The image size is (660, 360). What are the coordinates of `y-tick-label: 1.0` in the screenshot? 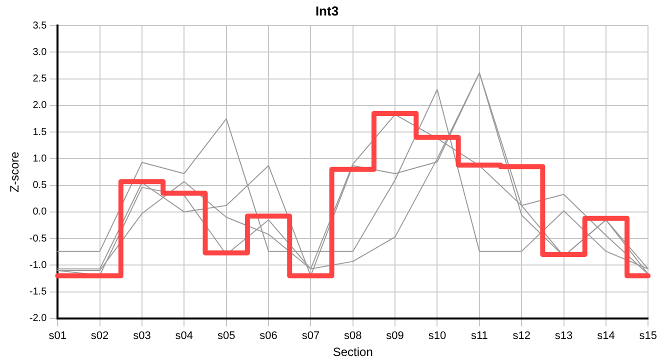 It's located at (40, 158).